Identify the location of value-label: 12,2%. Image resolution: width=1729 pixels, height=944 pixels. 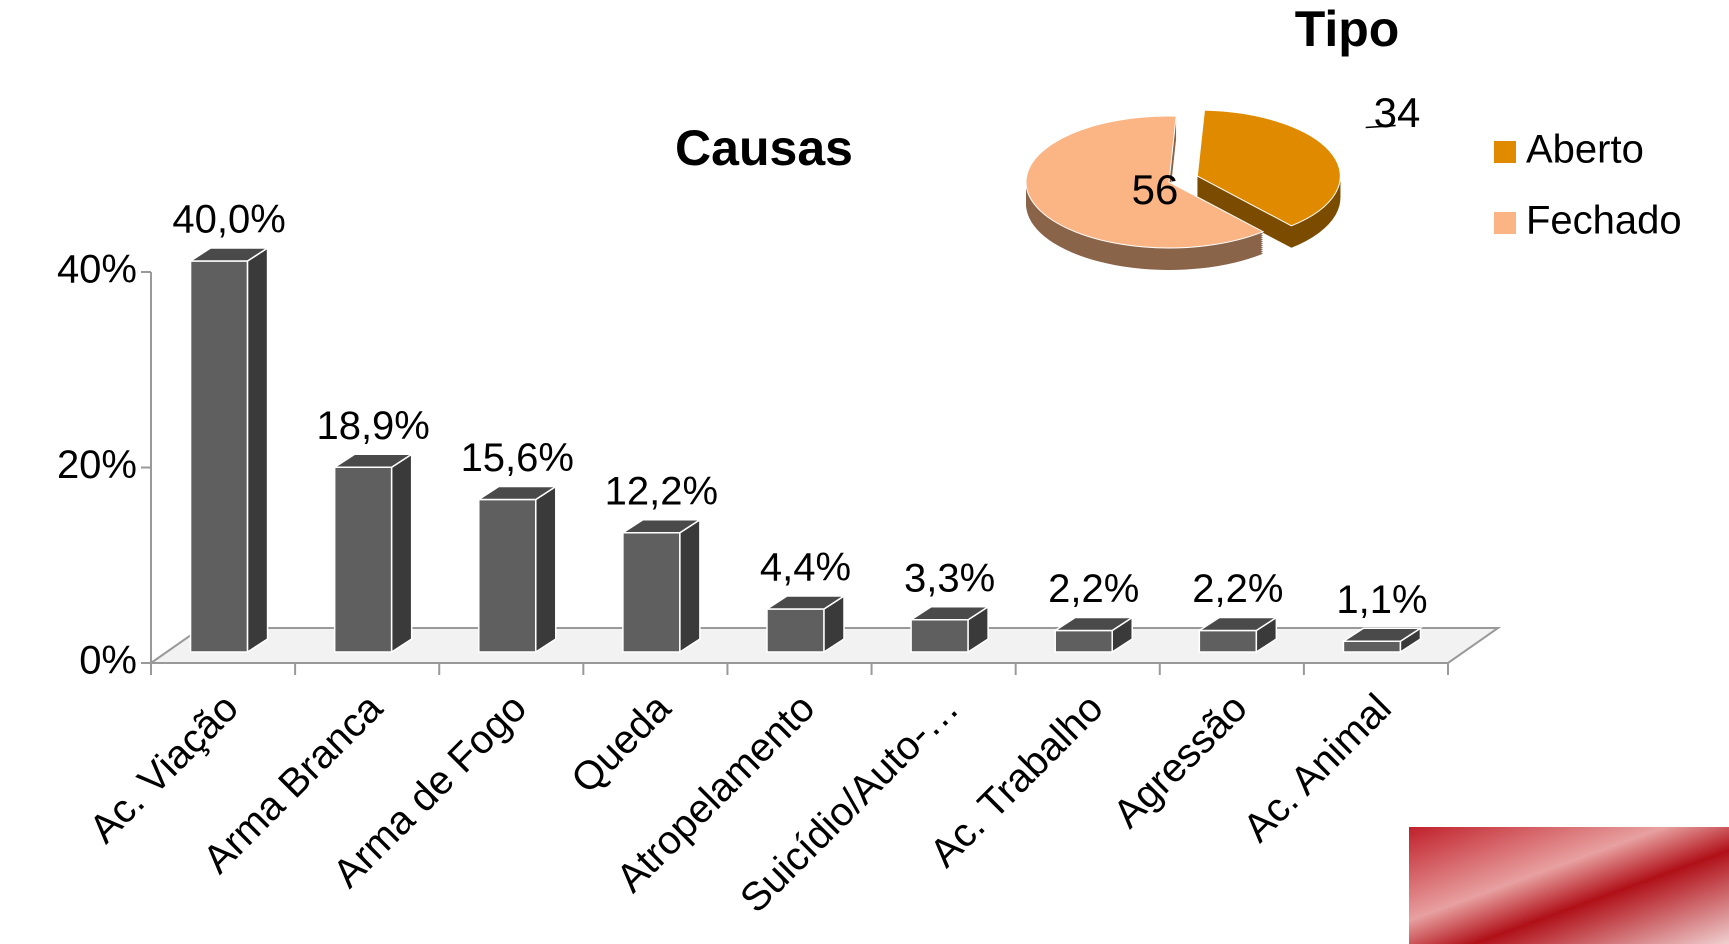
(661, 491).